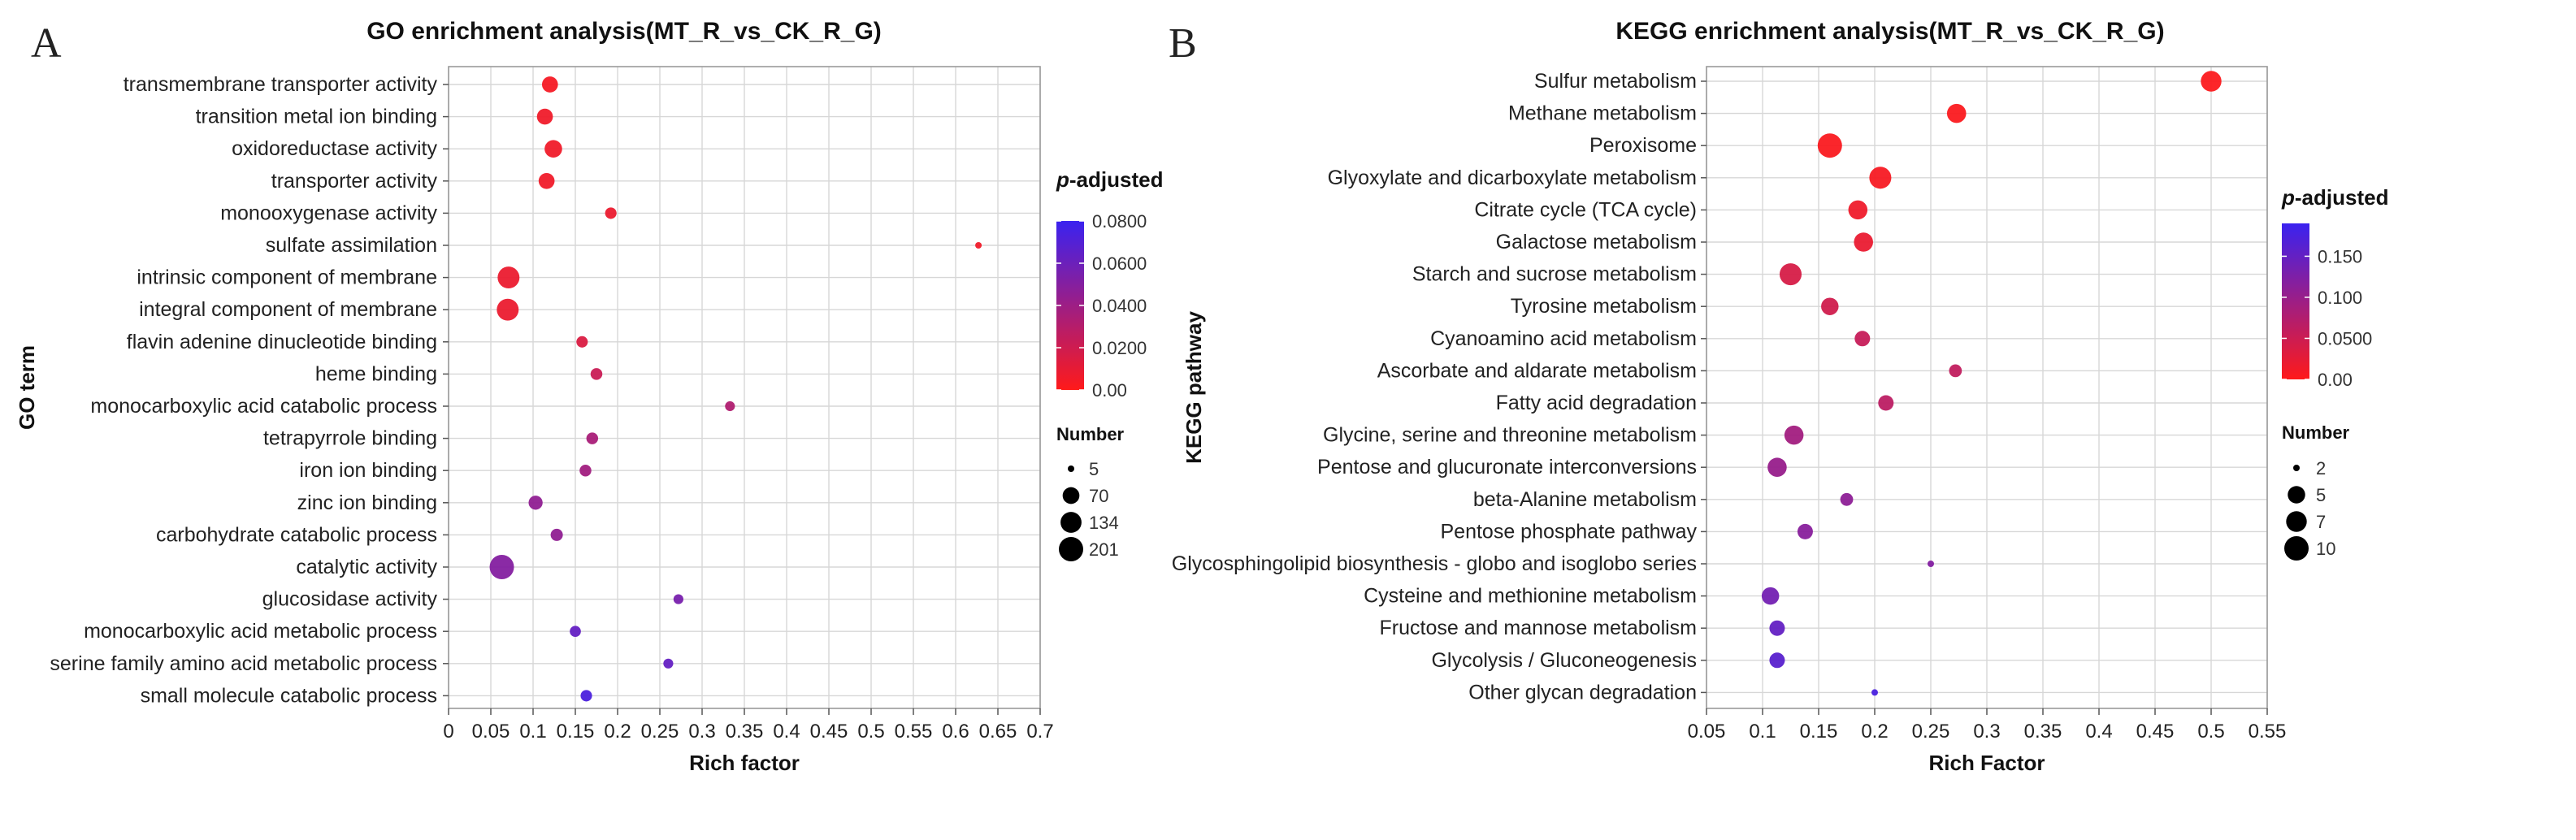 The height and width of the screenshot is (840, 2576). I want to click on kegg-colorbar-label: 0.00, so click(2335, 380).